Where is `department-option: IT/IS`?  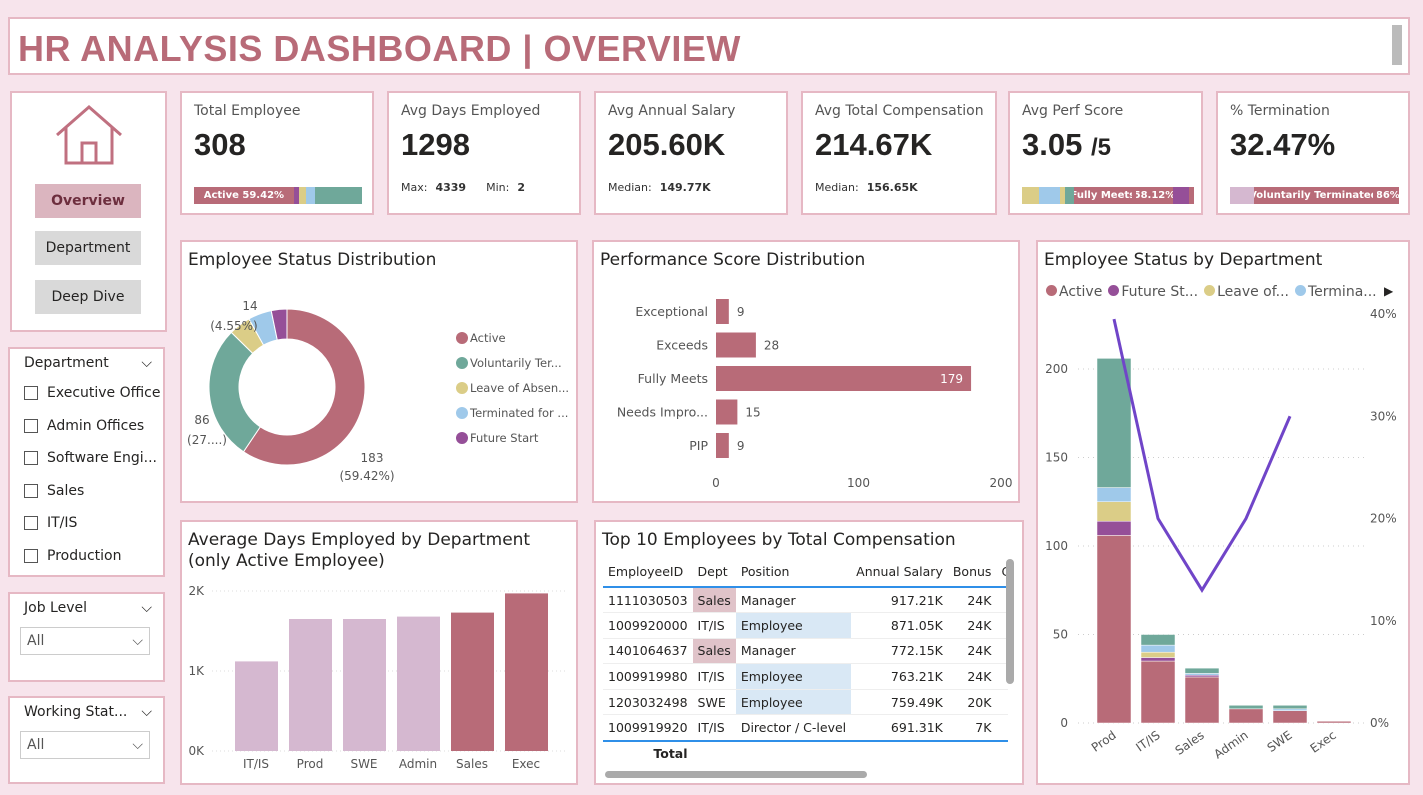 department-option: IT/IS is located at coordinates (50, 523).